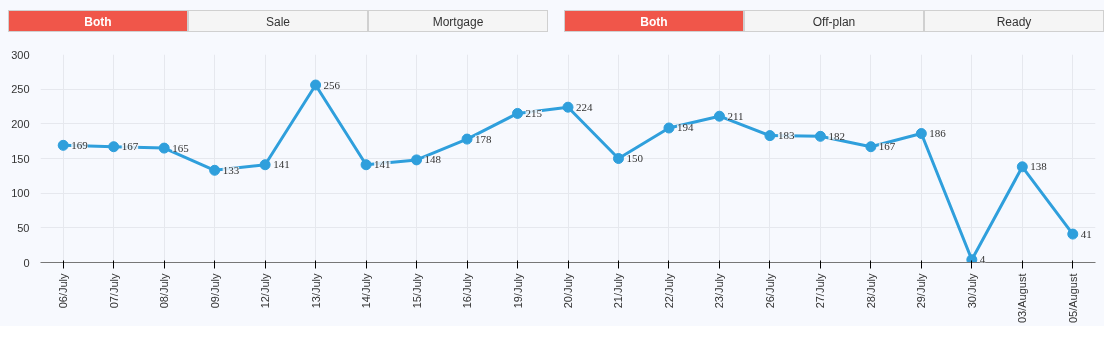 Image resolution: width=1119 pixels, height=343 pixels. What do you see at coordinates (836, 135) in the screenshot?
I see `data-label: 182` at bounding box center [836, 135].